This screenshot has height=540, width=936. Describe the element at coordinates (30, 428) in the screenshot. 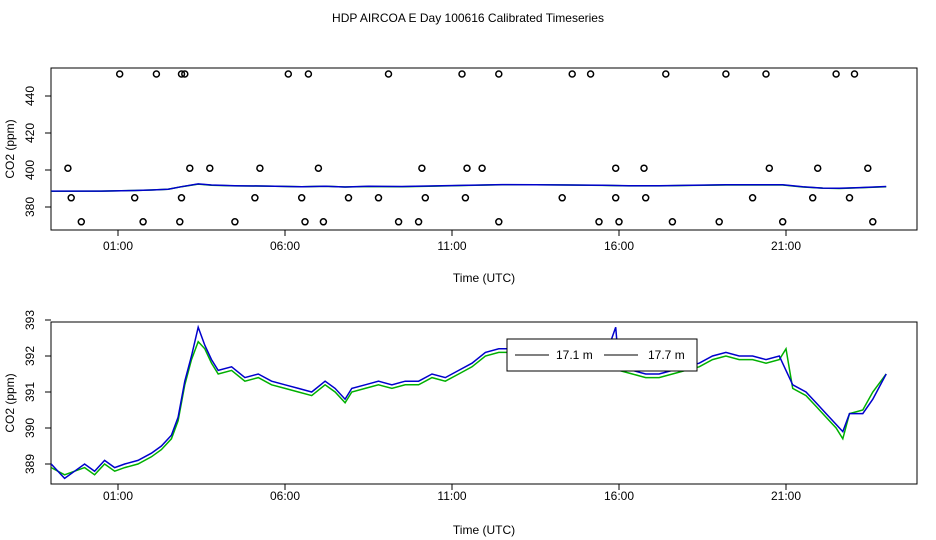

I see `bottom-y-tick-label: 390` at that location.